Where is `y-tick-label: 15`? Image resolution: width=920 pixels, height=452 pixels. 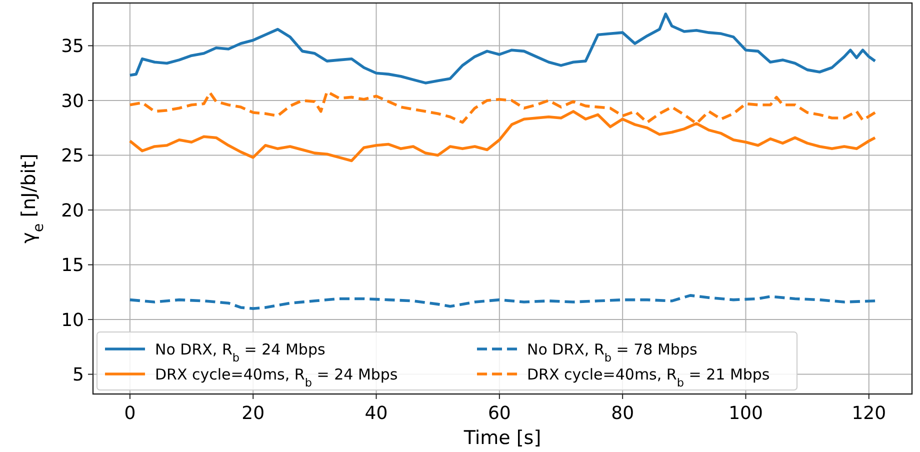
y-tick-label: 15 is located at coordinates (72, 265).